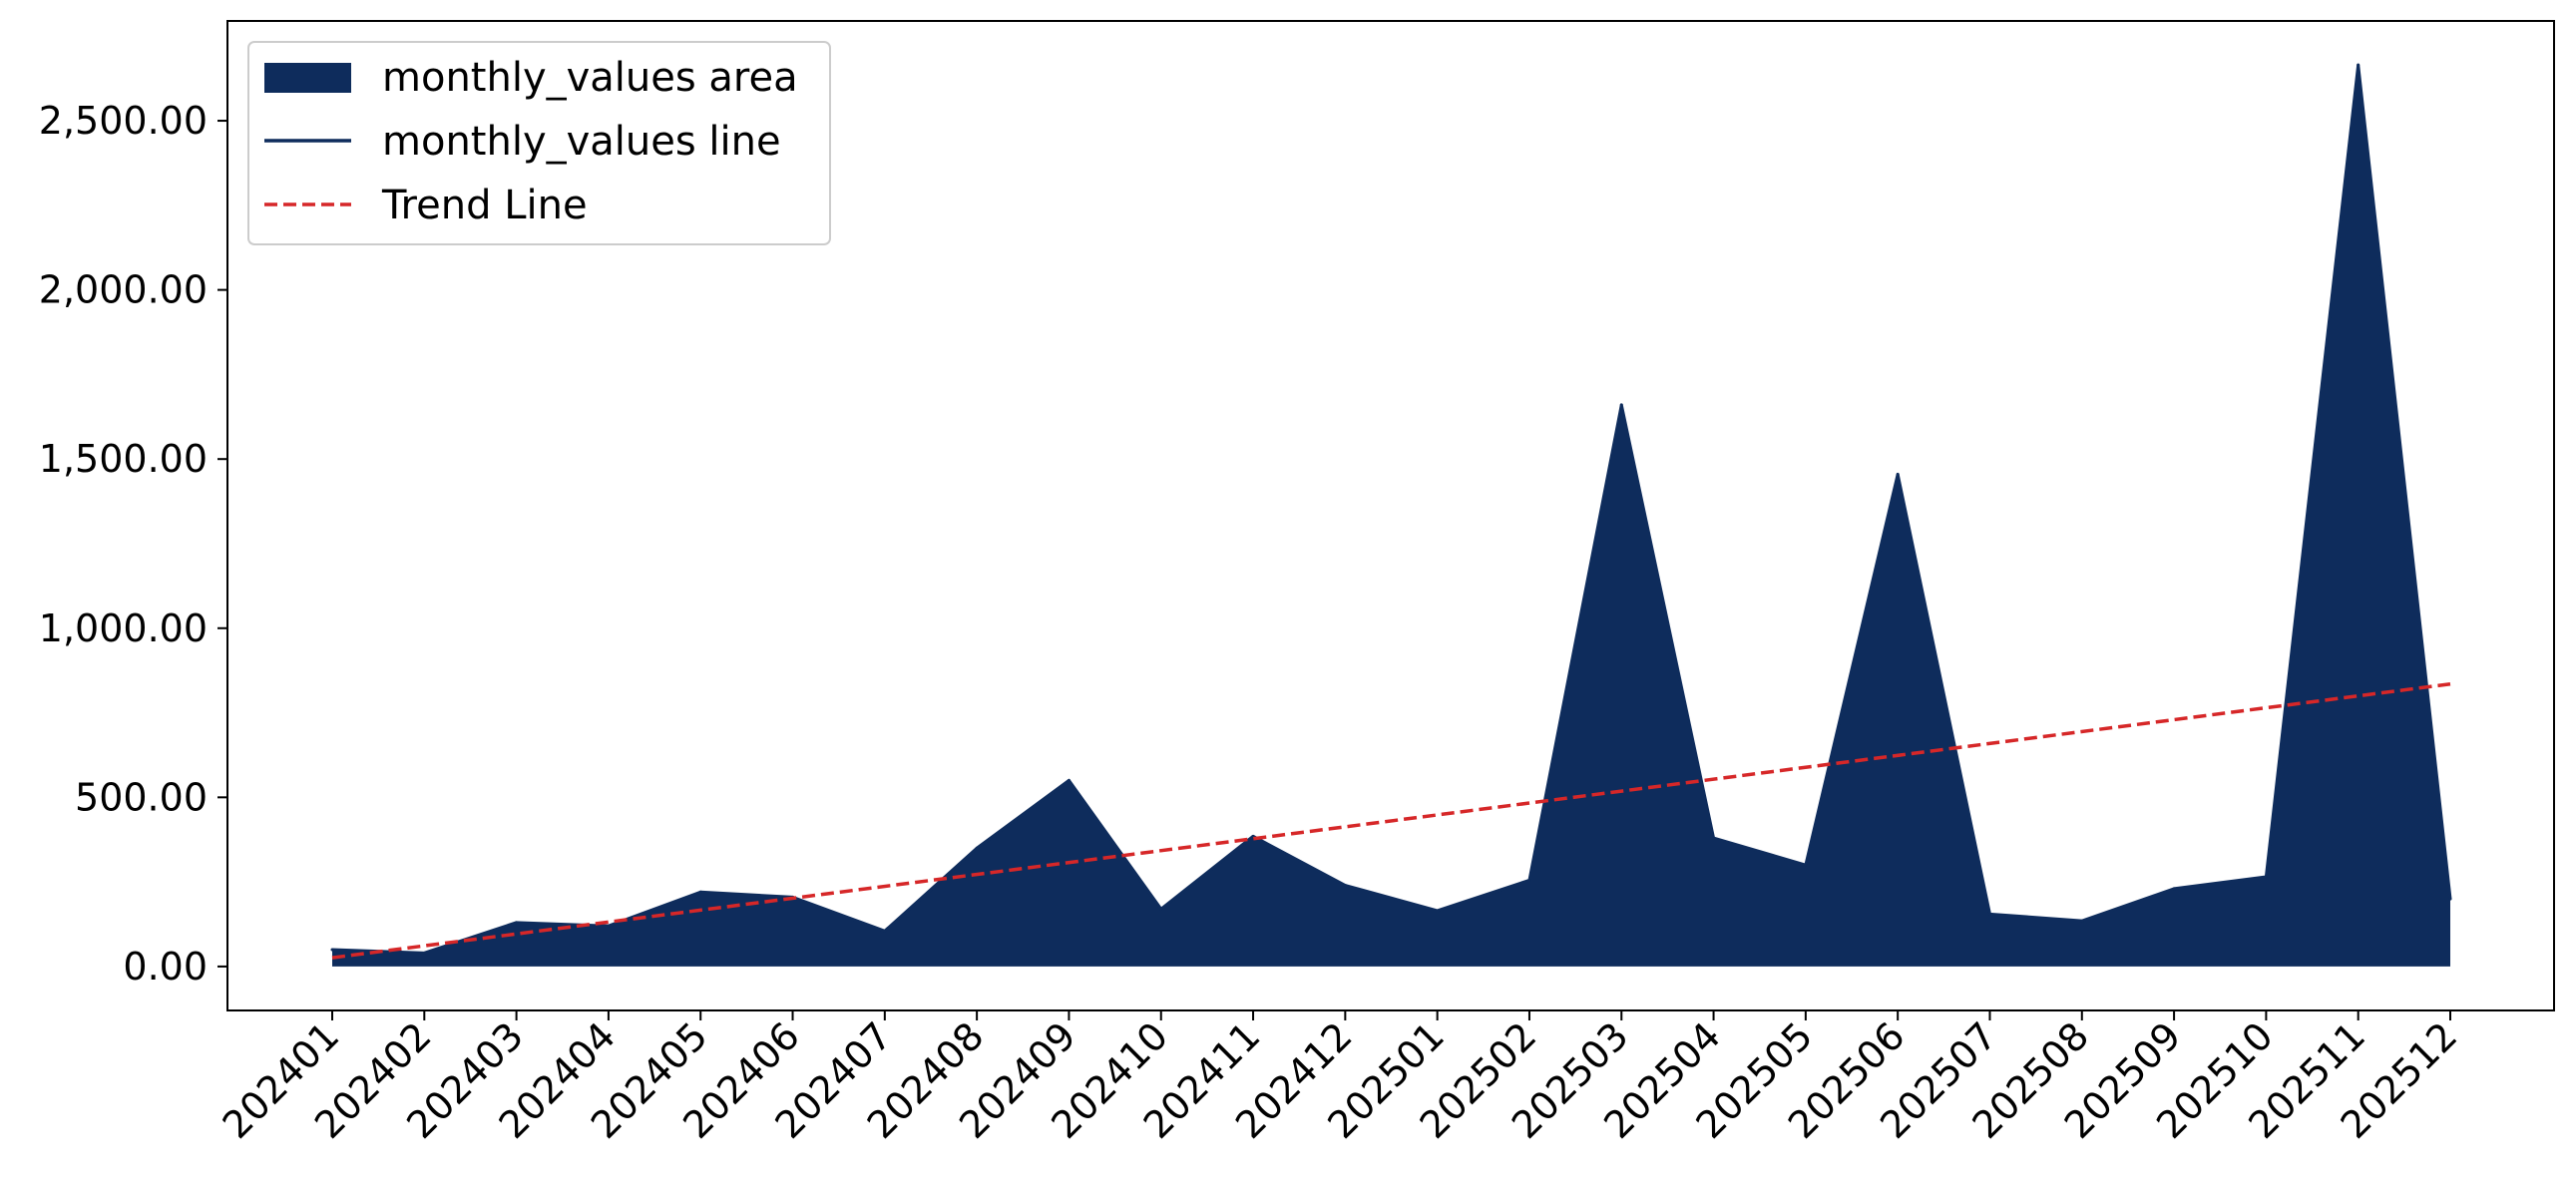  Describe the element at coordinates (123, 628) in the screenshot. I see `y-tick-label: 1,000.00` at that location.